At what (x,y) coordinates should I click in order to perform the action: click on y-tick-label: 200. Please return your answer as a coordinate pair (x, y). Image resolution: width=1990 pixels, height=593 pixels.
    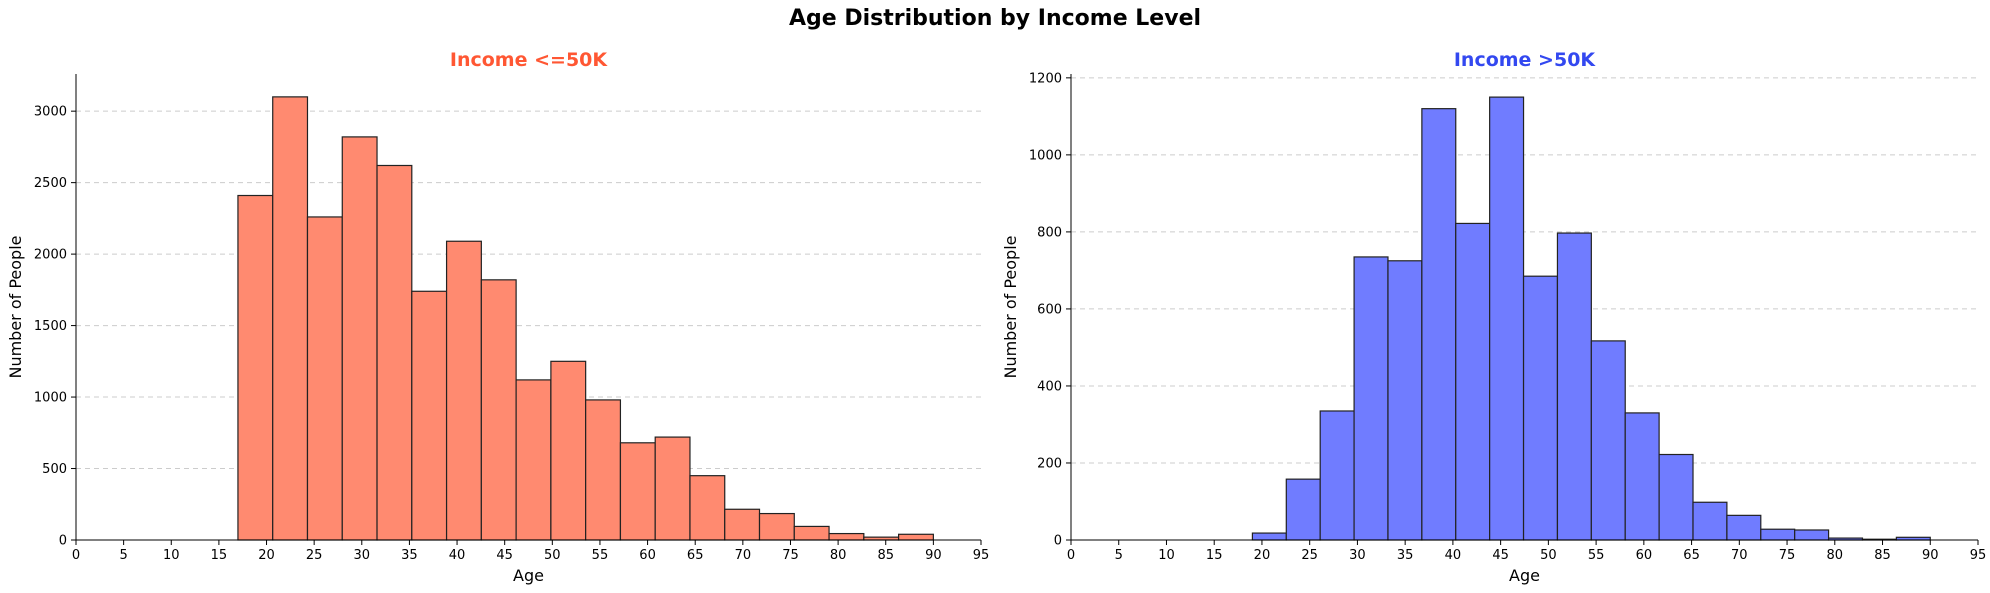
    Looking at the image, I should click on (1049, 463).